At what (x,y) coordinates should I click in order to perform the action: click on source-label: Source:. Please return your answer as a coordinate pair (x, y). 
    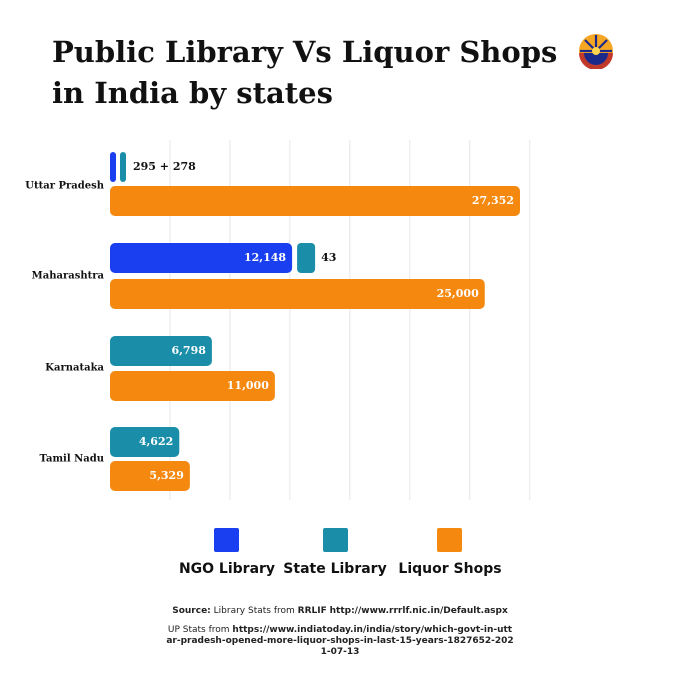
    Looking at the image, I should click on (191, 611).